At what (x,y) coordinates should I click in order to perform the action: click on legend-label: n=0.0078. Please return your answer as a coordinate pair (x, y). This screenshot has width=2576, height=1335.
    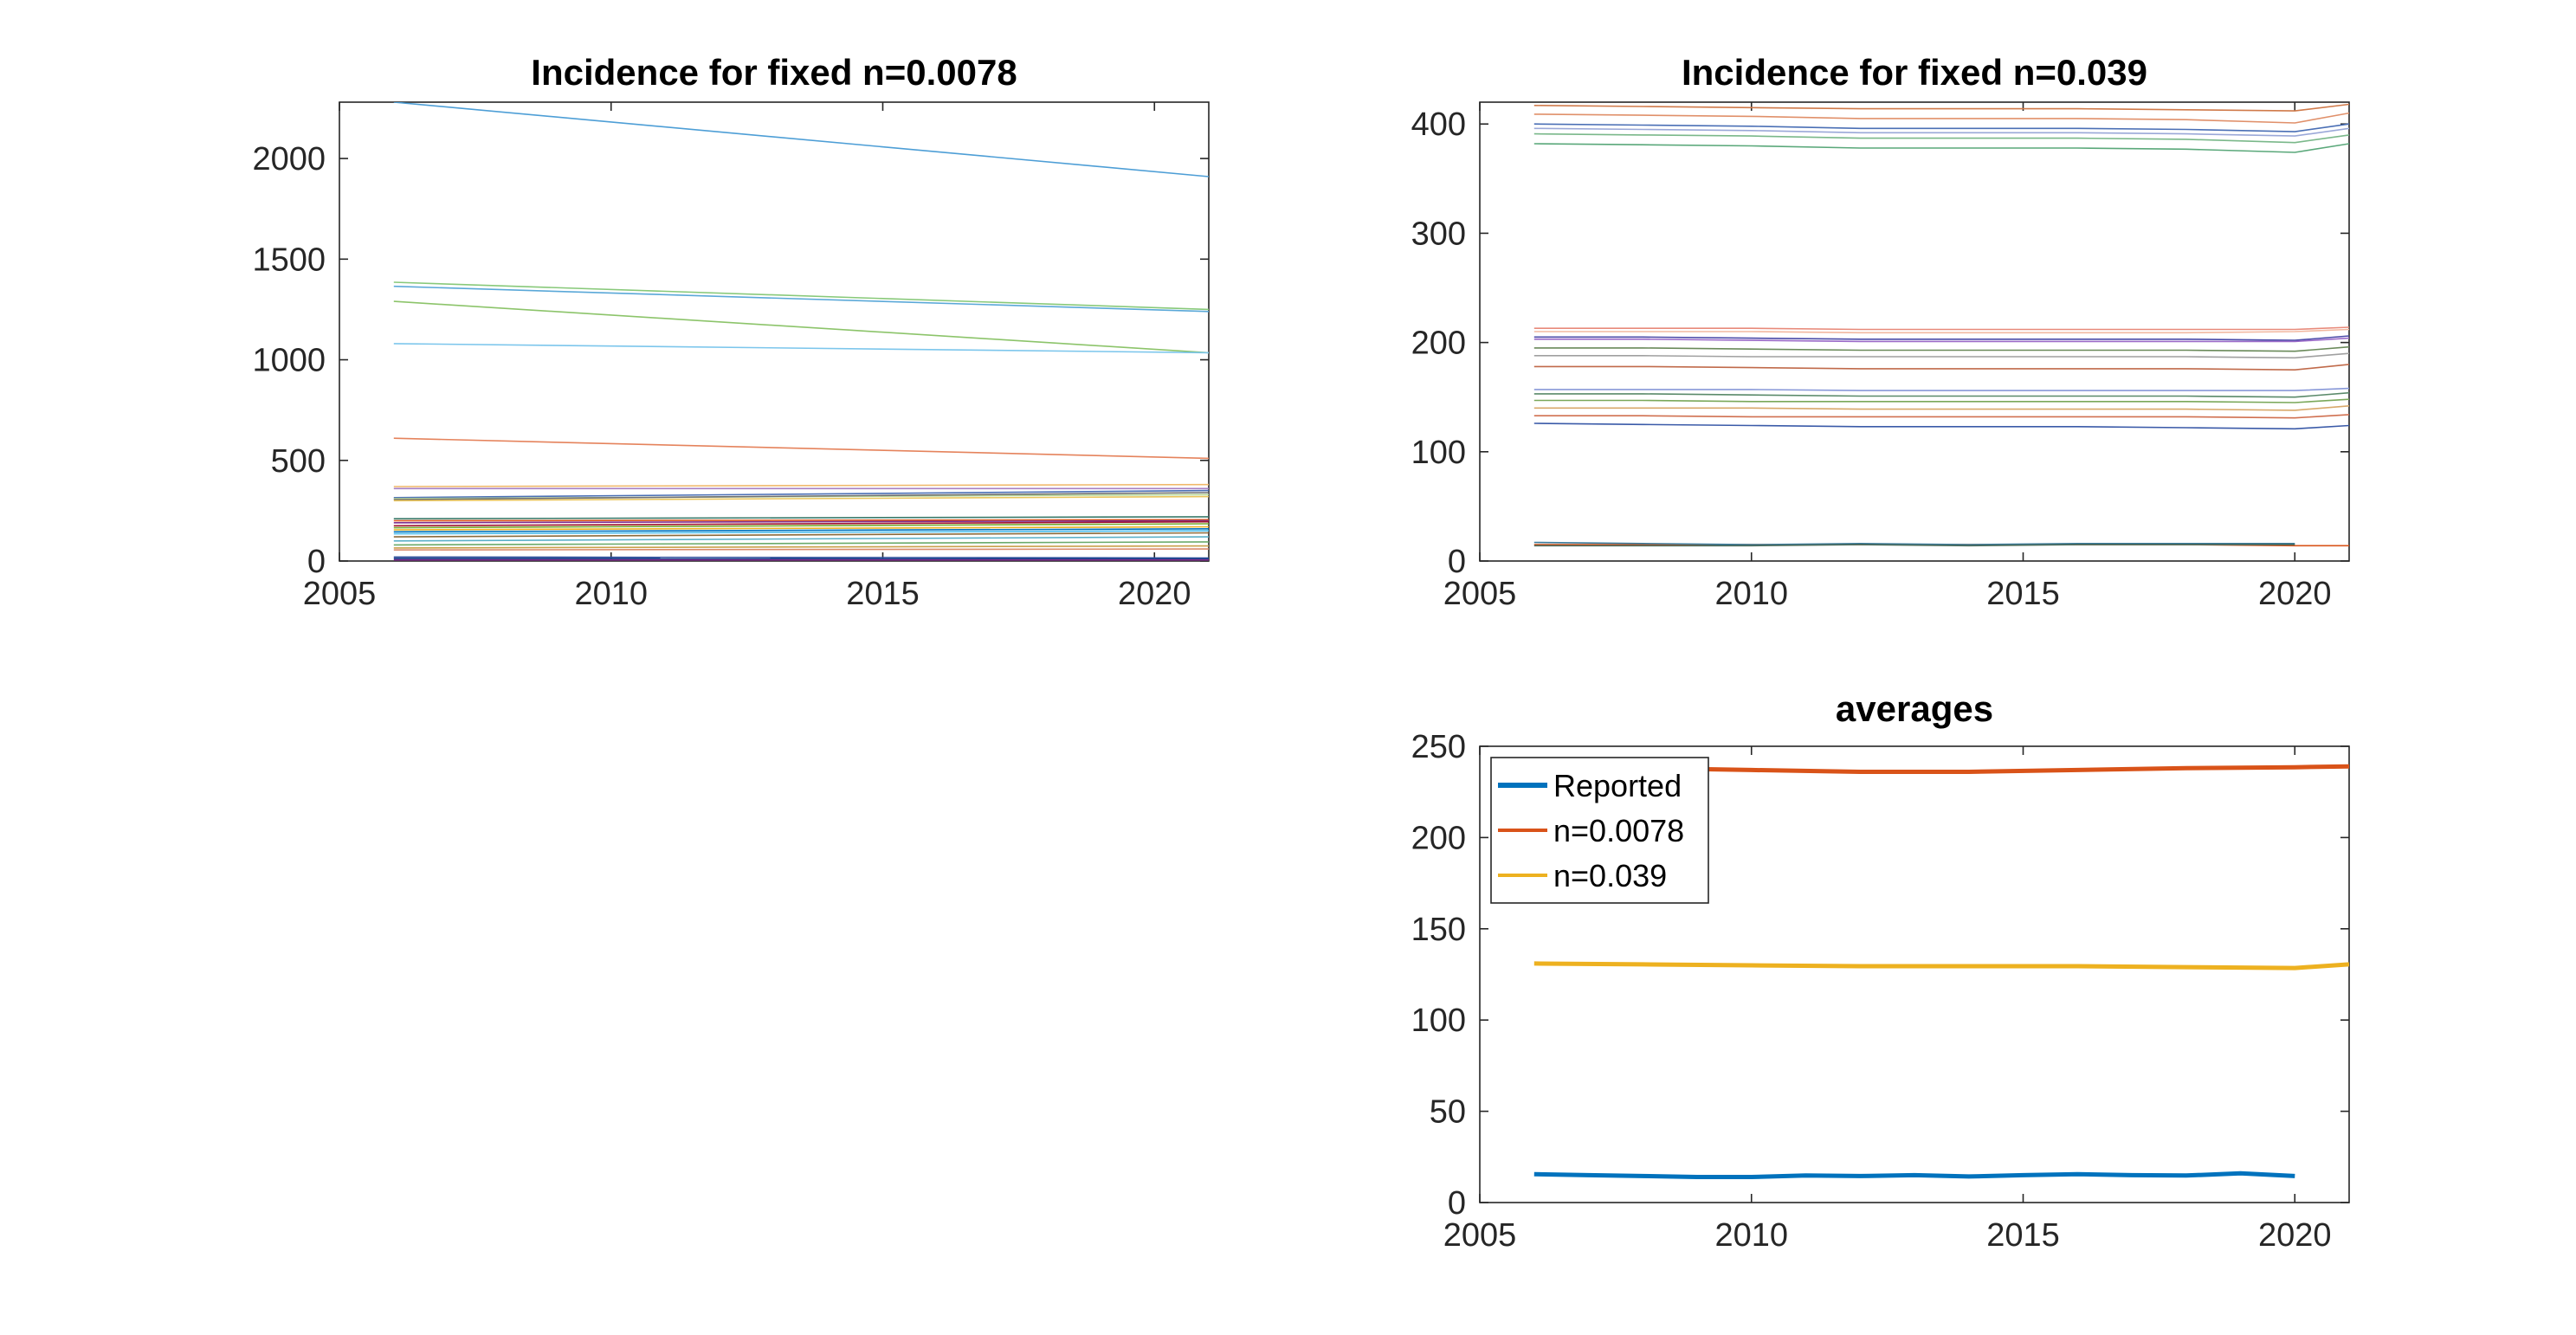
    Looking at the image, I should click on (1619, 831).